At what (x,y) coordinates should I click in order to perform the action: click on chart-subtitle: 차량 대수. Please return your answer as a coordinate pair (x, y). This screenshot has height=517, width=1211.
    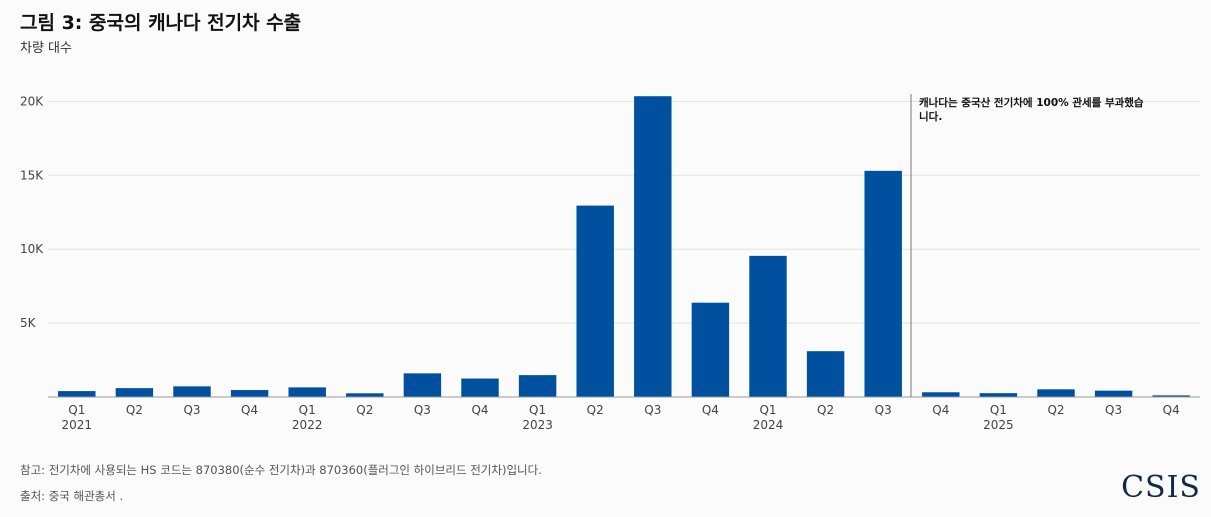
    Looking at the image, I should click on (46, 48).